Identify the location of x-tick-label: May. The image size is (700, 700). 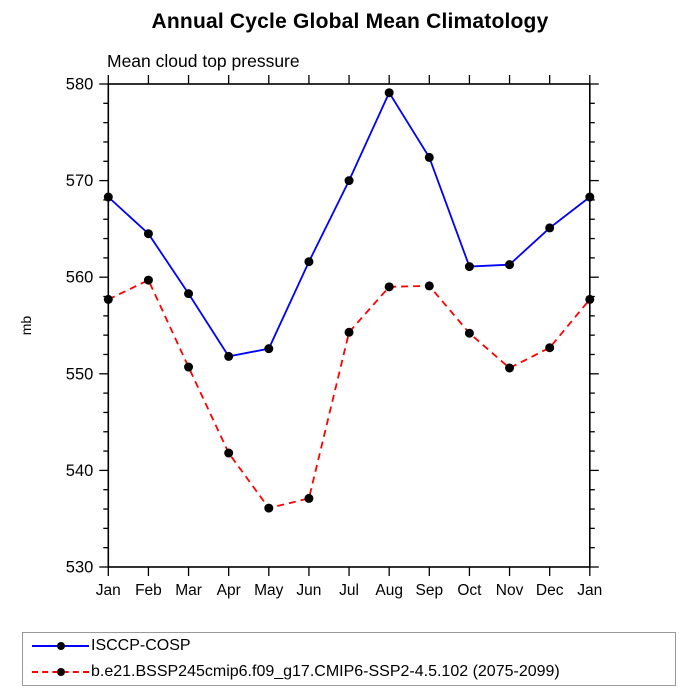
(269, 590).